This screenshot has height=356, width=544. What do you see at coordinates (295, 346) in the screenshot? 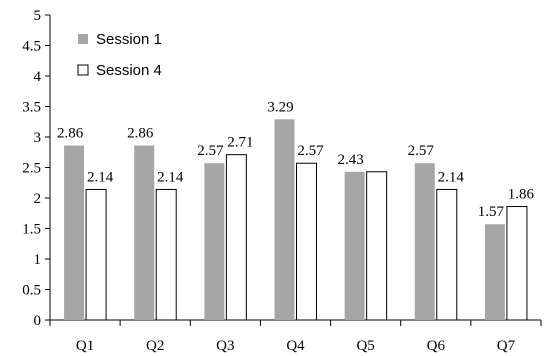
I see `x-tick-label: Q4` at bounding box center [295, 346].